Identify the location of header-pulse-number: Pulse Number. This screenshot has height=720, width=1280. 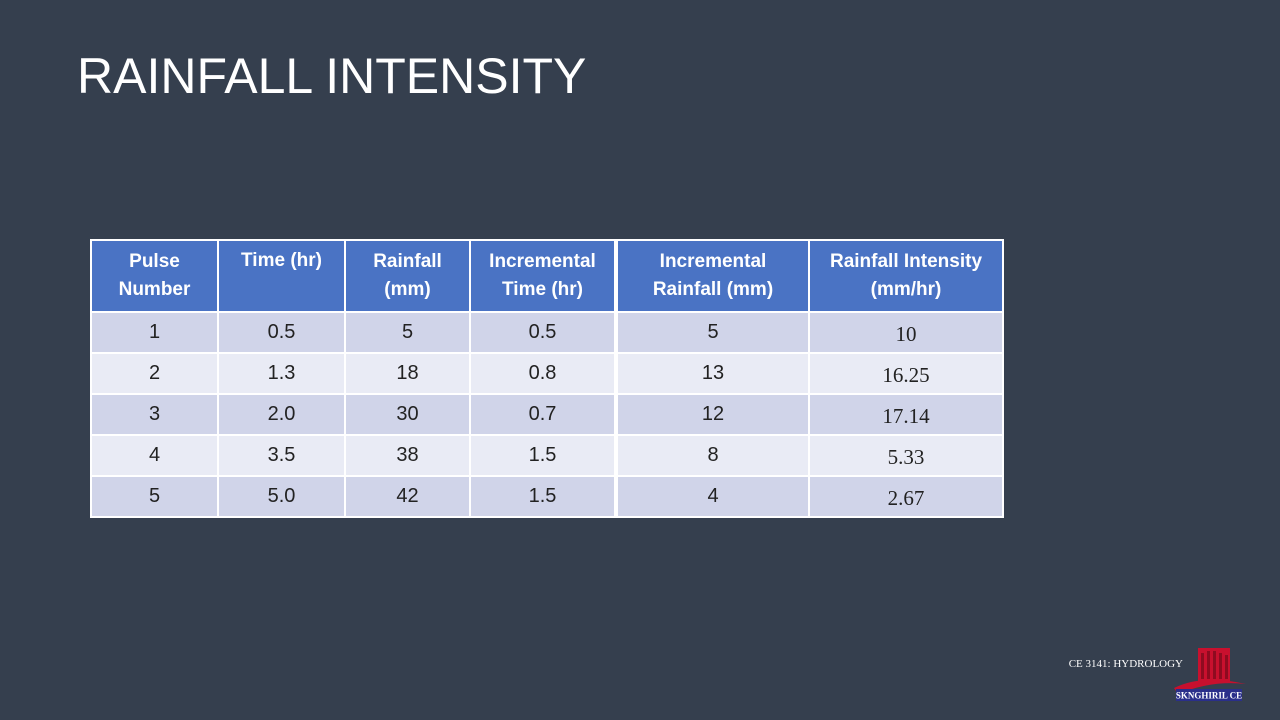
(154, 276).